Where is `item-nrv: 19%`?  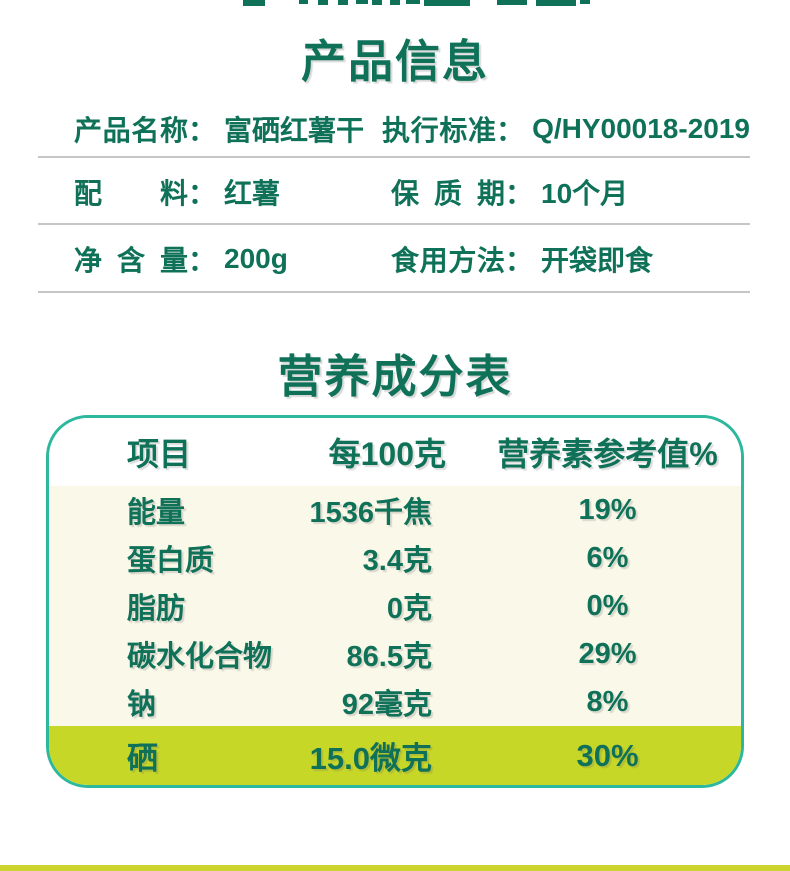
item-nrv: 19% is located at coordinates (607, 509).